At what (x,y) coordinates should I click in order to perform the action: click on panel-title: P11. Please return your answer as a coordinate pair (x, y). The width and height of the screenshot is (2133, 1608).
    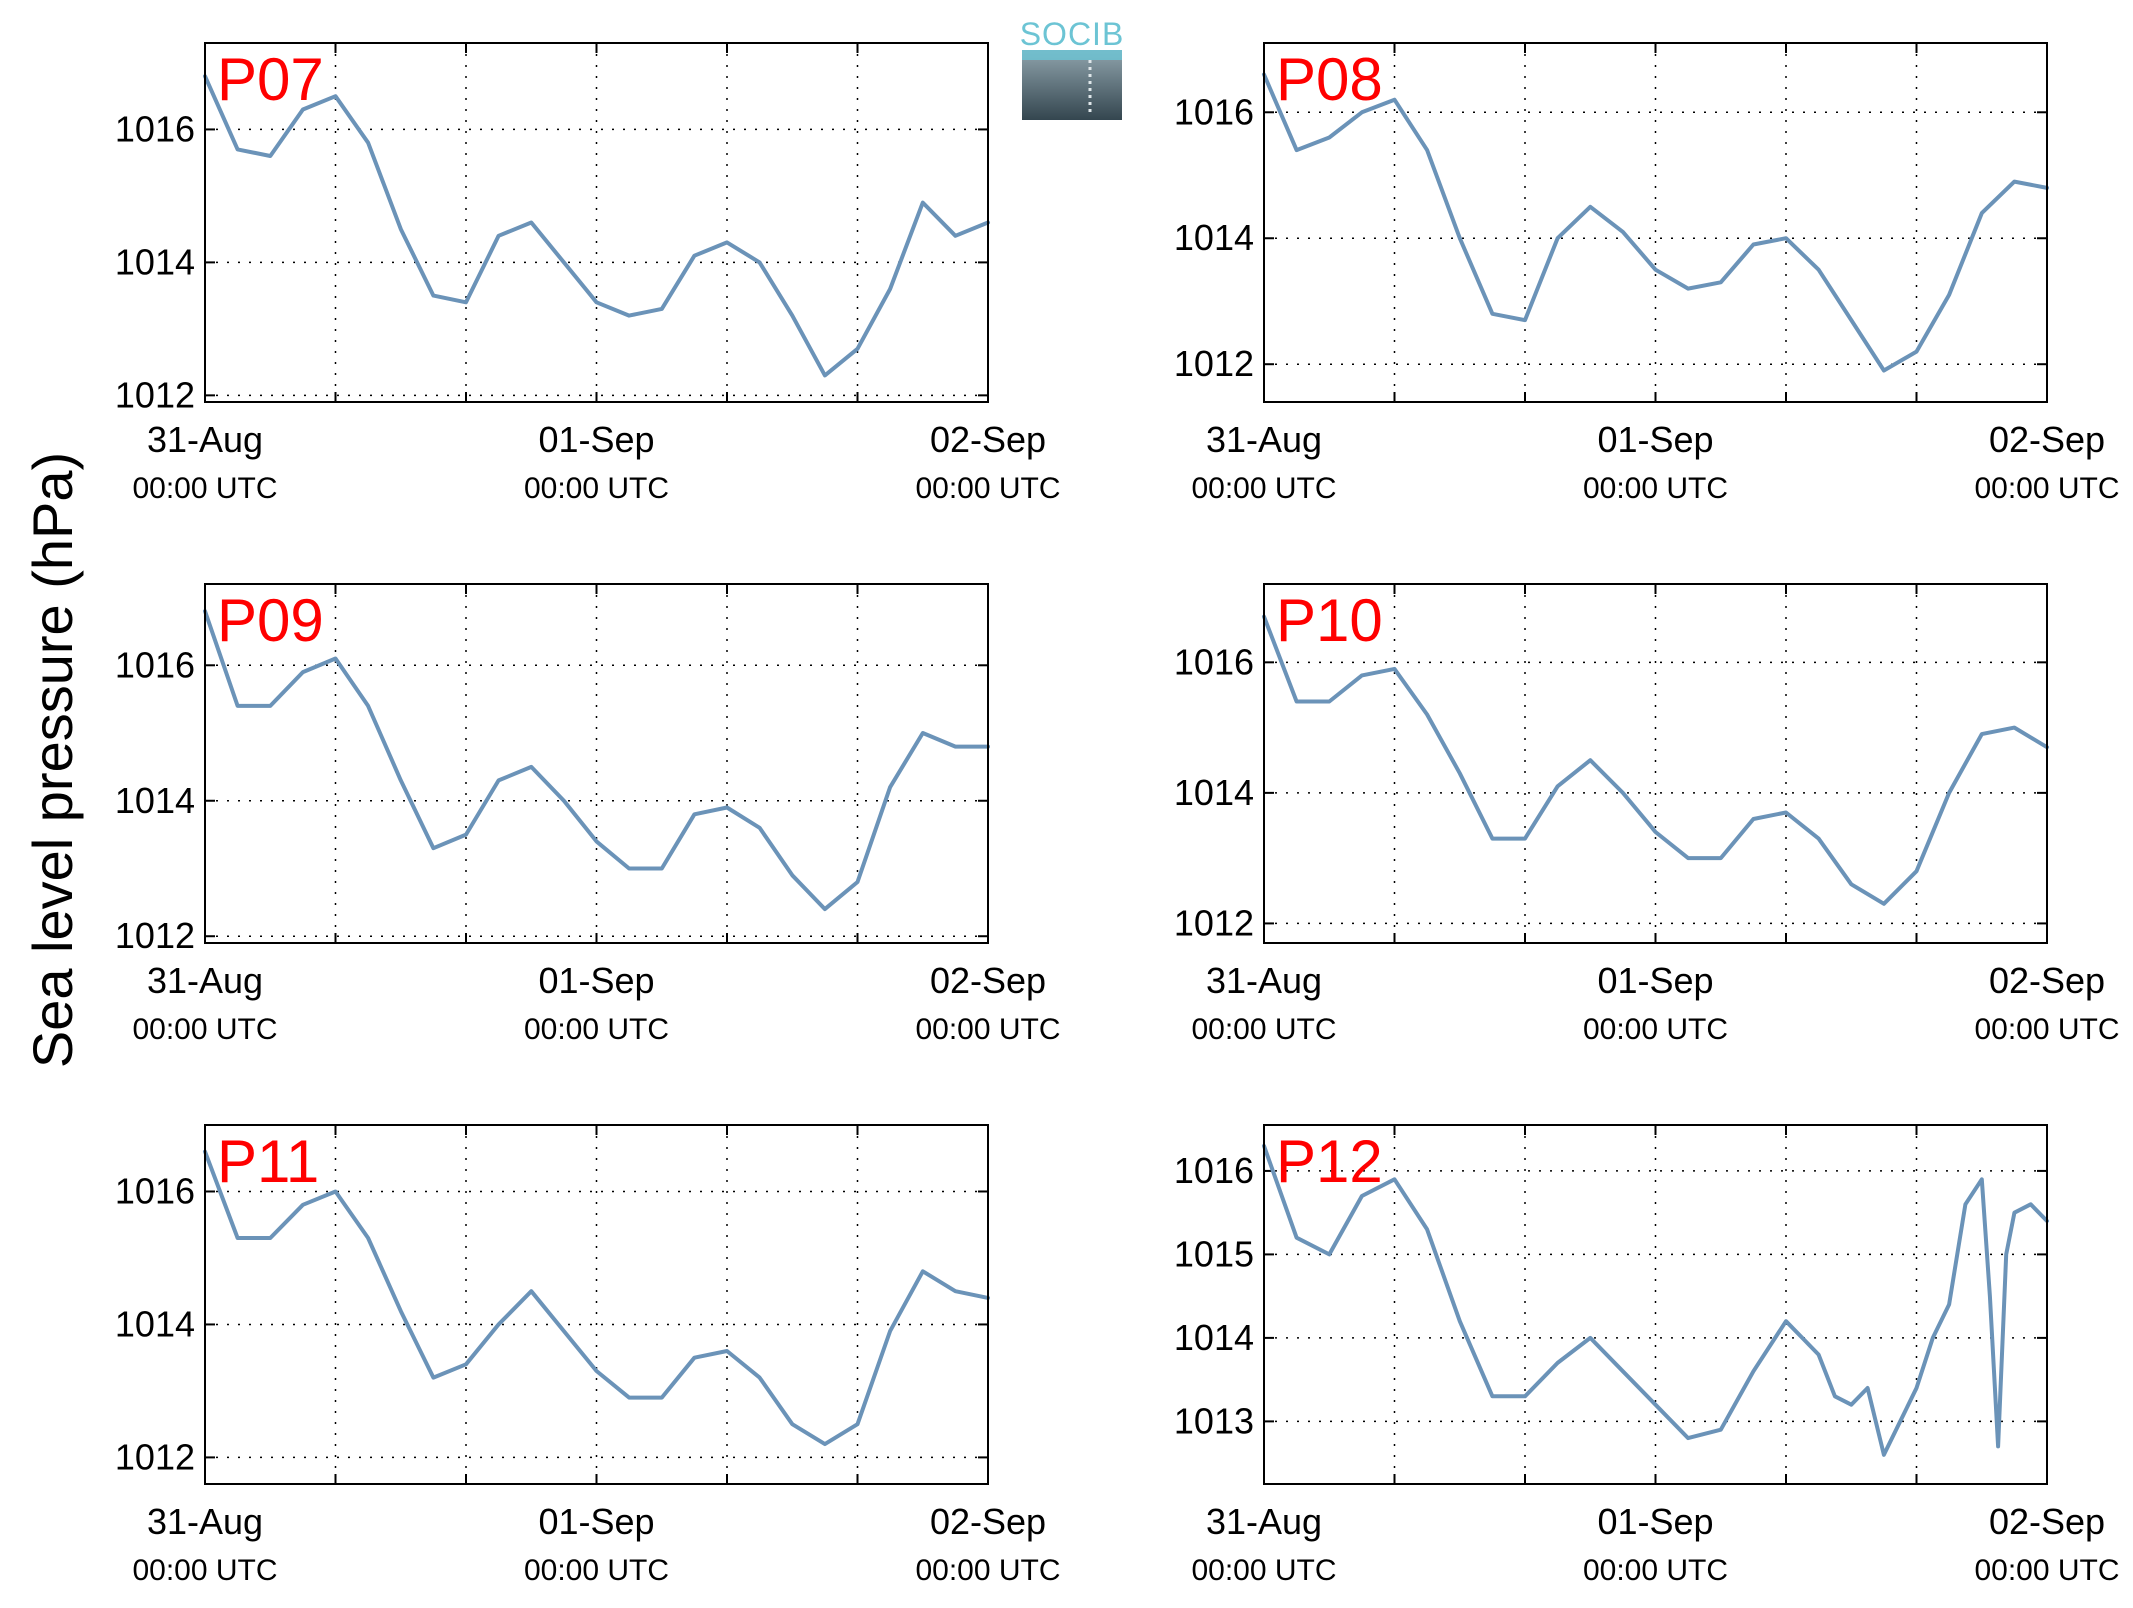
    Looking at the image, I should click on (268, 1161).